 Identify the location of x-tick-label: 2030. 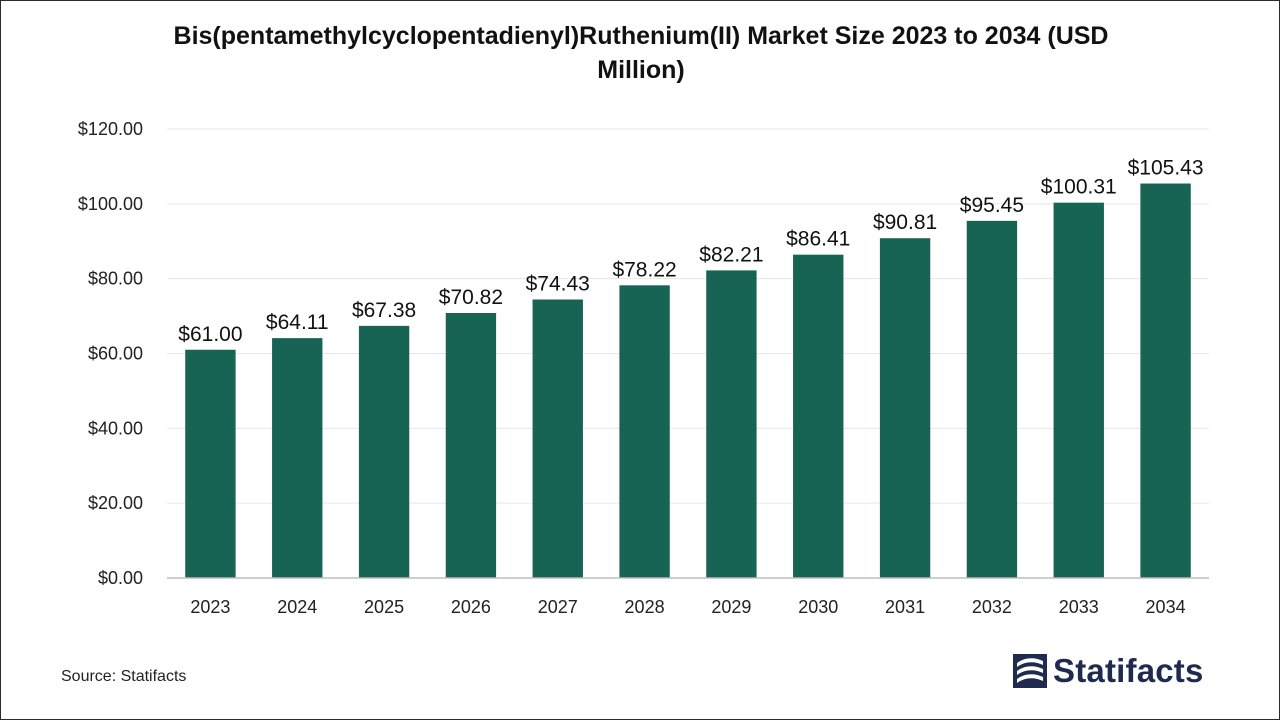
(818, 607).